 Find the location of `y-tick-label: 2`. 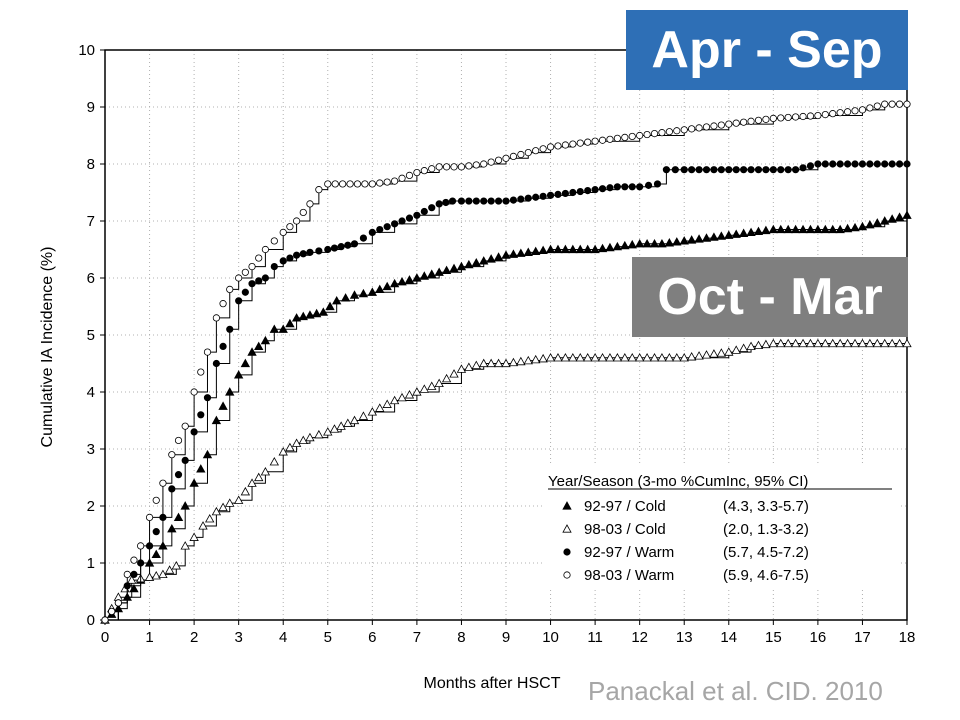

y-tick-label: 2 is located at coordinates (91, 506).